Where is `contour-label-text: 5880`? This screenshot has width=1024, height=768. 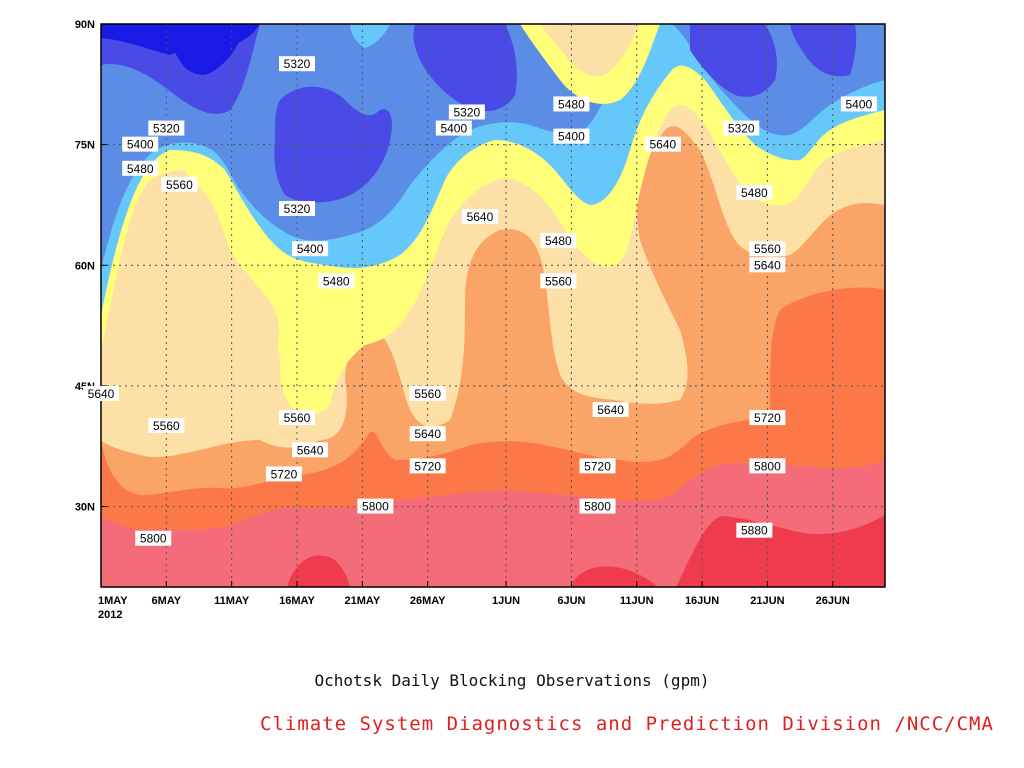 contour-label-text: 5880 is located at coordinates (754, 531).